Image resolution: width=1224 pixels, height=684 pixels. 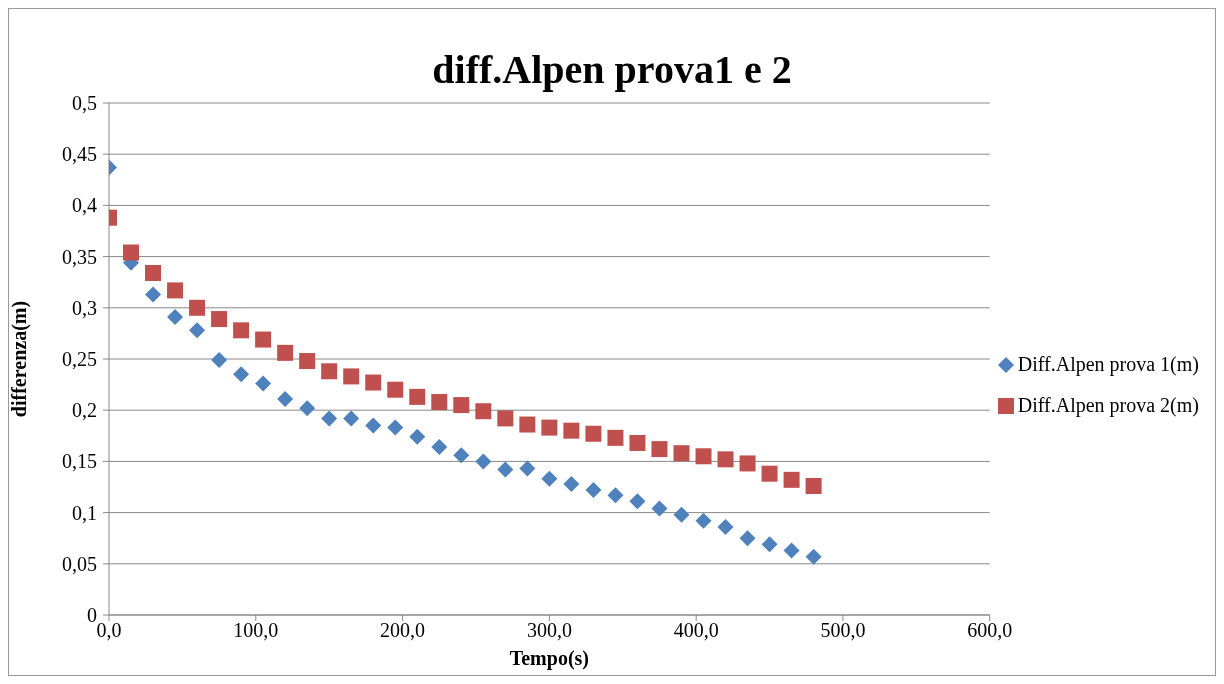 What do you see at coordinates (990, 630) in the screenshot?
I see `x-tick-label: 600,0` at bounding box center [990, 630].